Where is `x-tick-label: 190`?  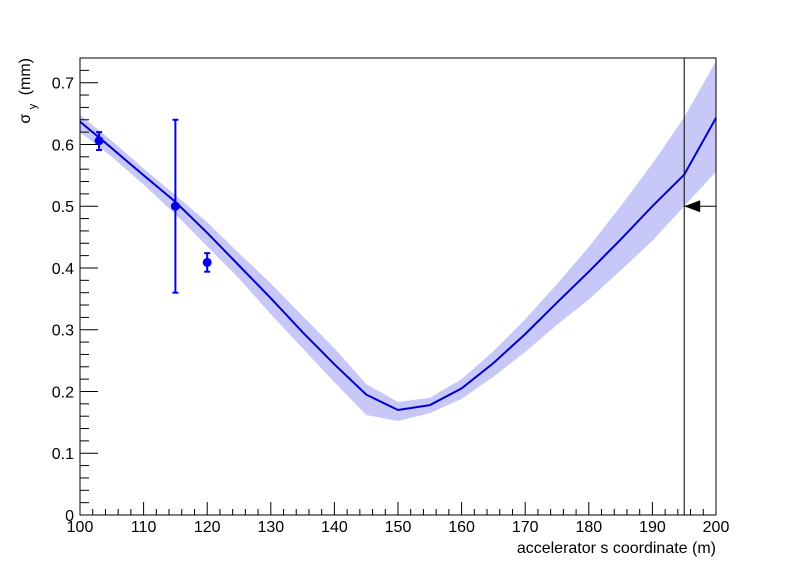 x-tick-label: 190 is located at coordinates (652, 527).